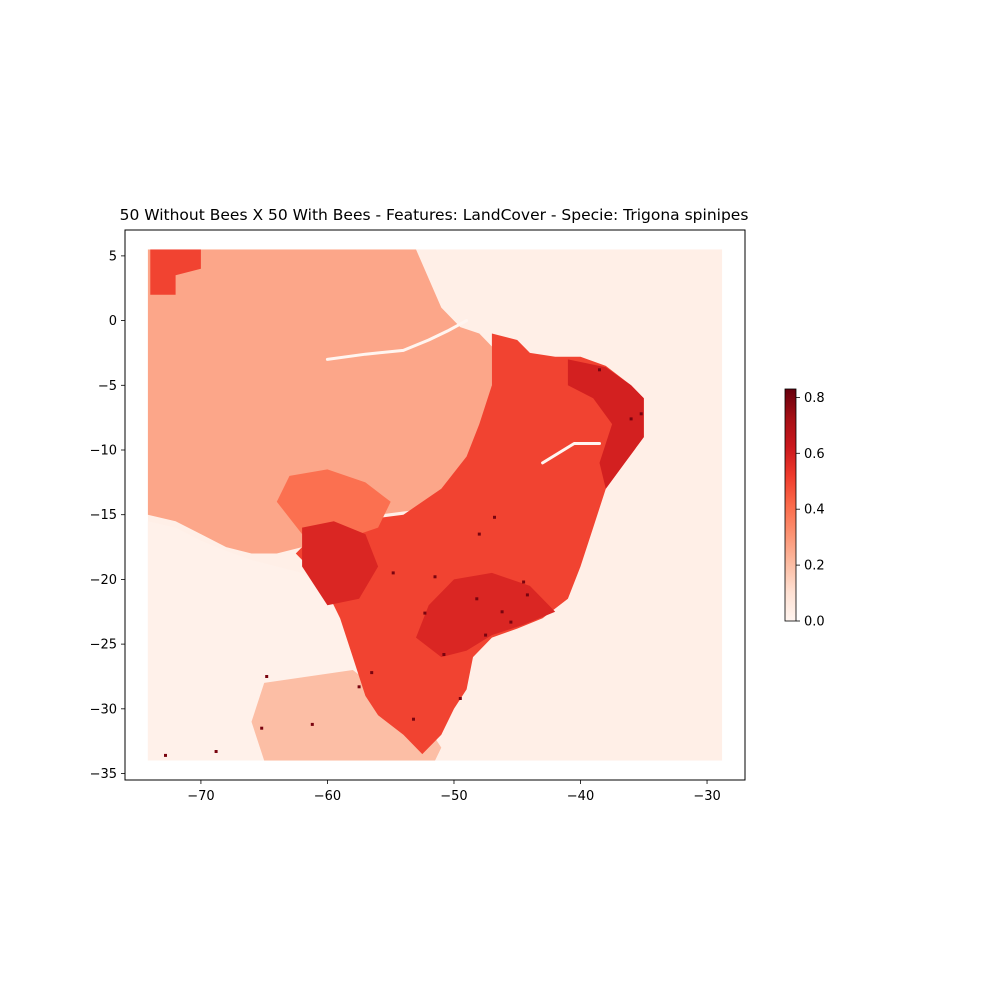 The image size is (1000, 1000). I want to click on colorbar-ticks: 0.0 0.2 0.4 0.6 0.8, so click(810, 510).